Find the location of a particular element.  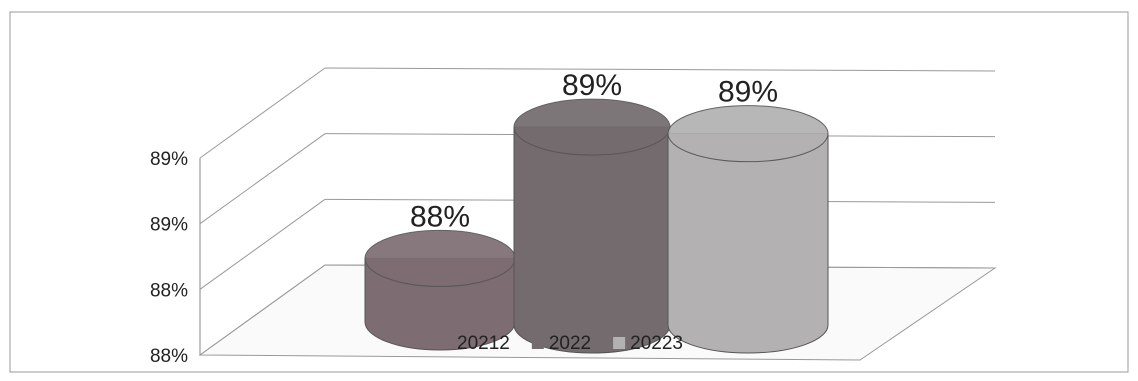

legend-label: 20212 is located at coordinates (483, 343).